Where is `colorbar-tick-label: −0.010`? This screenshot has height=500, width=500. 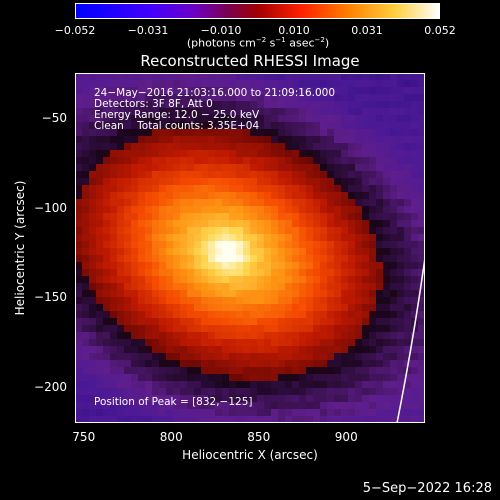 colorbar-tick-label: −0.010 is located at coordinates (221, 30).